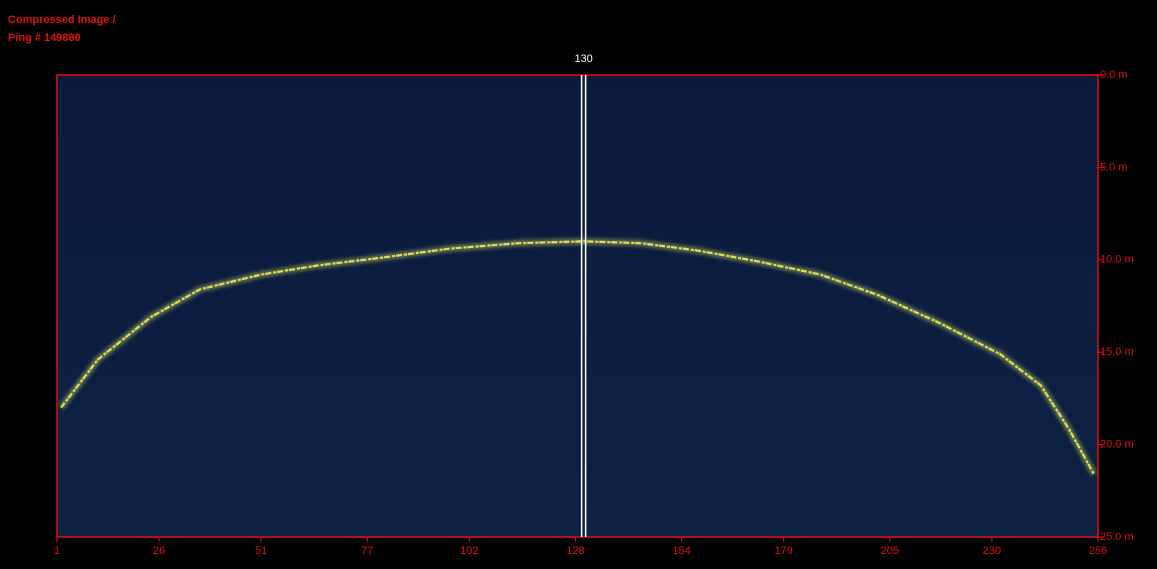 Image resolution: width=1157 pixels, height=569 pixels. I want to click on cursor-label: 130, so click(583, 59).